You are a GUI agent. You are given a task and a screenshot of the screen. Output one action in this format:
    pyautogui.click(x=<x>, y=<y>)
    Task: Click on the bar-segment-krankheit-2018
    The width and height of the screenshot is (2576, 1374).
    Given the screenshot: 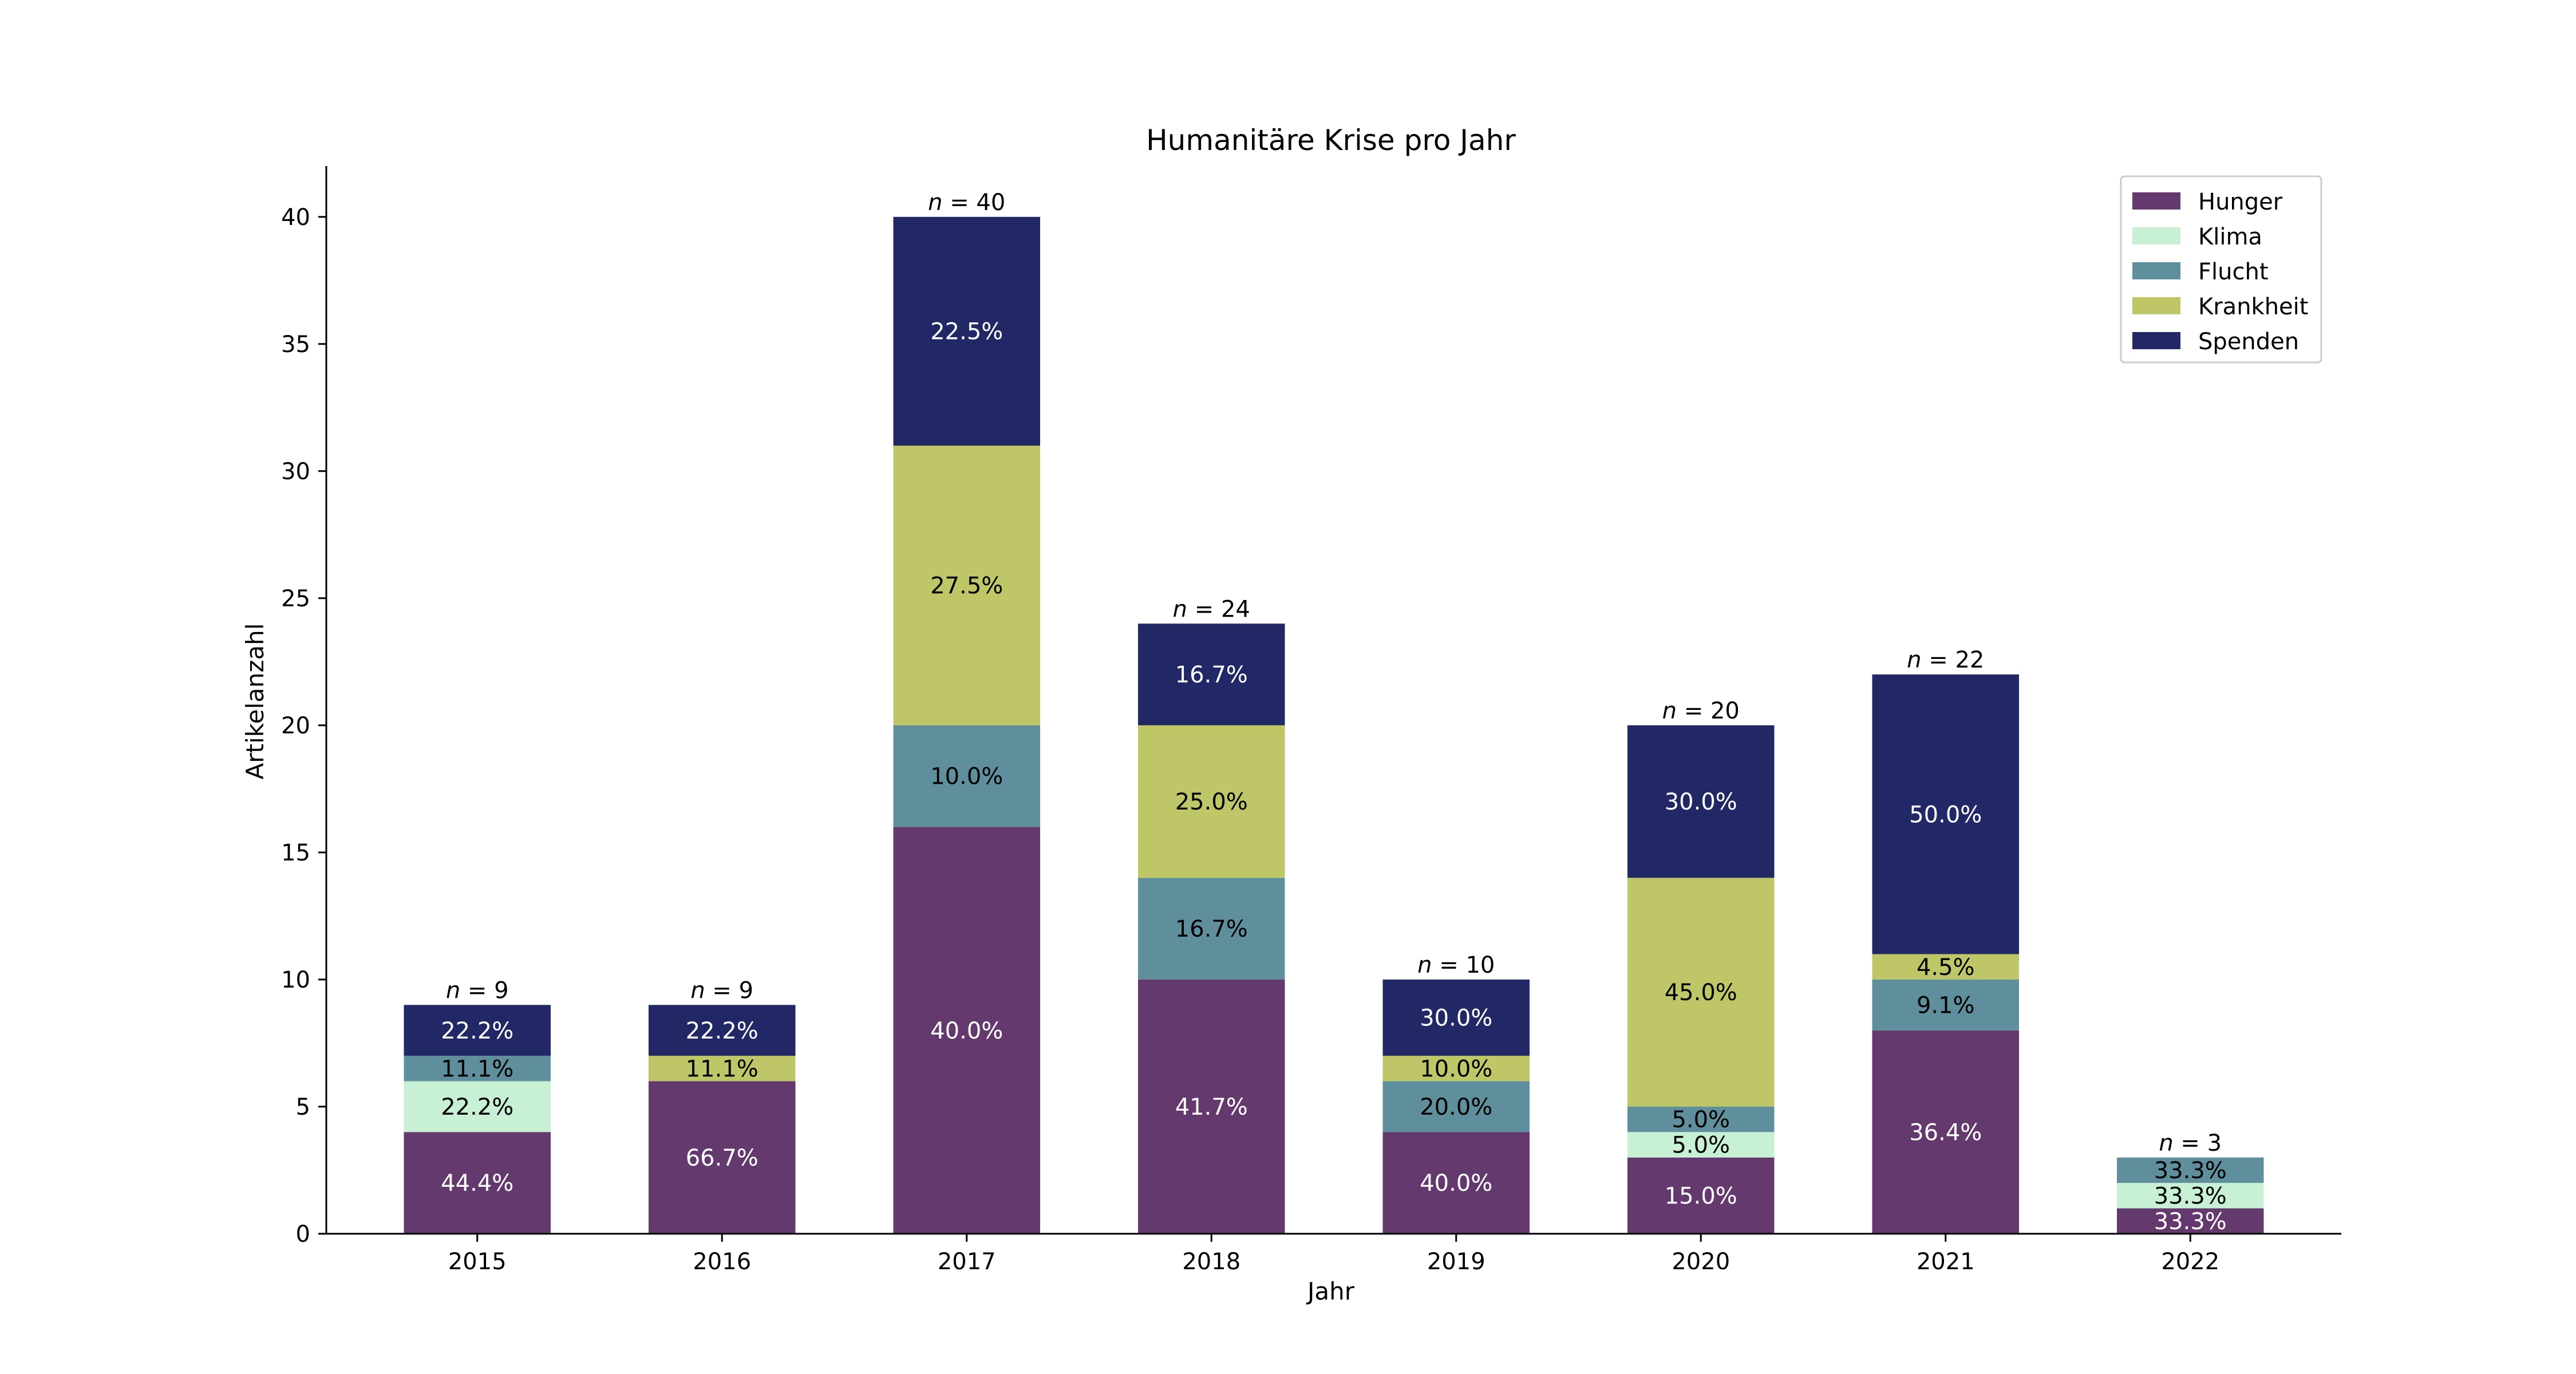 What is the action you would take?
    pyautogui.click(x=1211, y=801)
    